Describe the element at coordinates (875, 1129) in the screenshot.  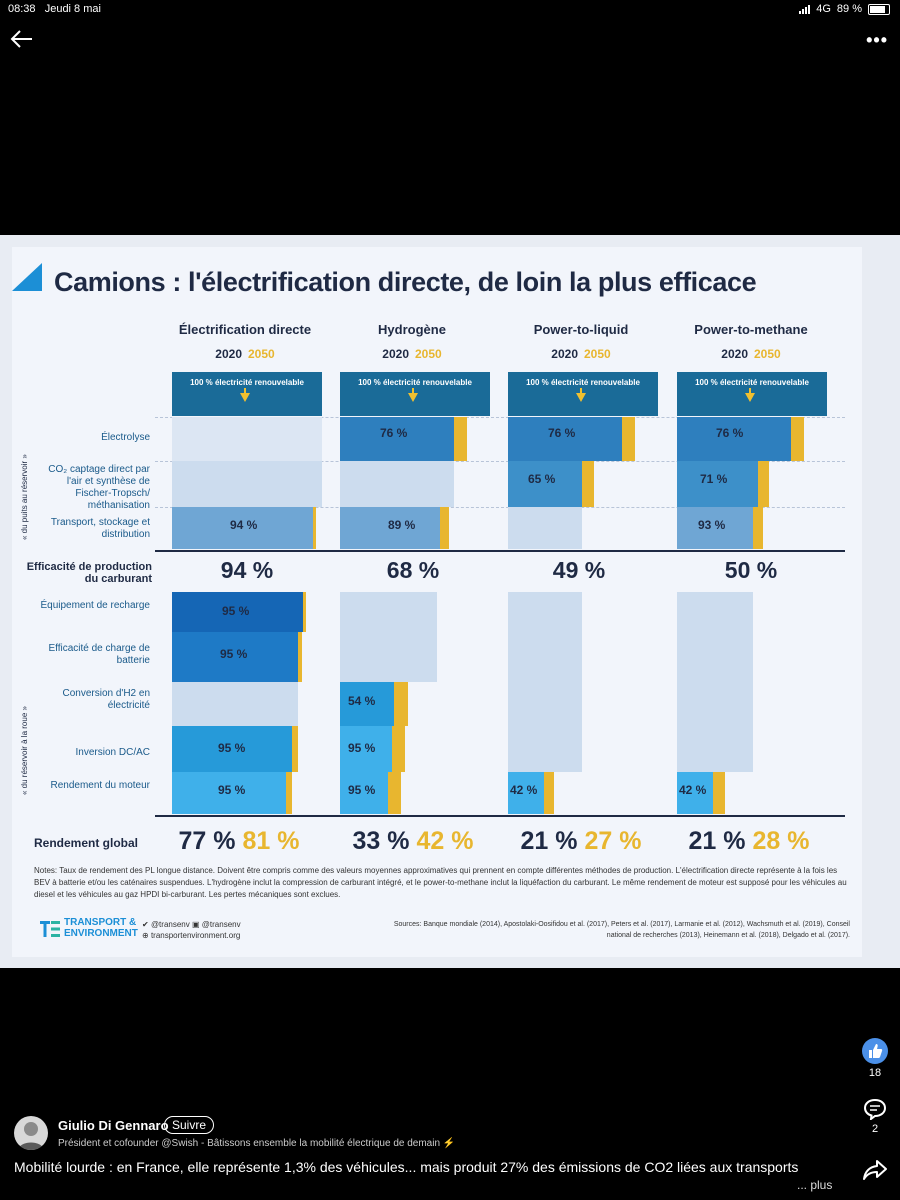
I see `comment-count: 2` at that location.